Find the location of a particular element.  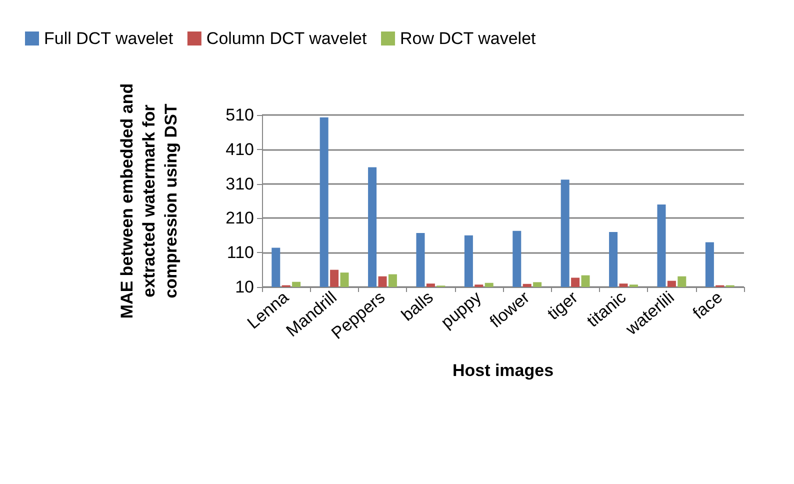

y-tick-label: 410 is located at coordinates (240, 149).